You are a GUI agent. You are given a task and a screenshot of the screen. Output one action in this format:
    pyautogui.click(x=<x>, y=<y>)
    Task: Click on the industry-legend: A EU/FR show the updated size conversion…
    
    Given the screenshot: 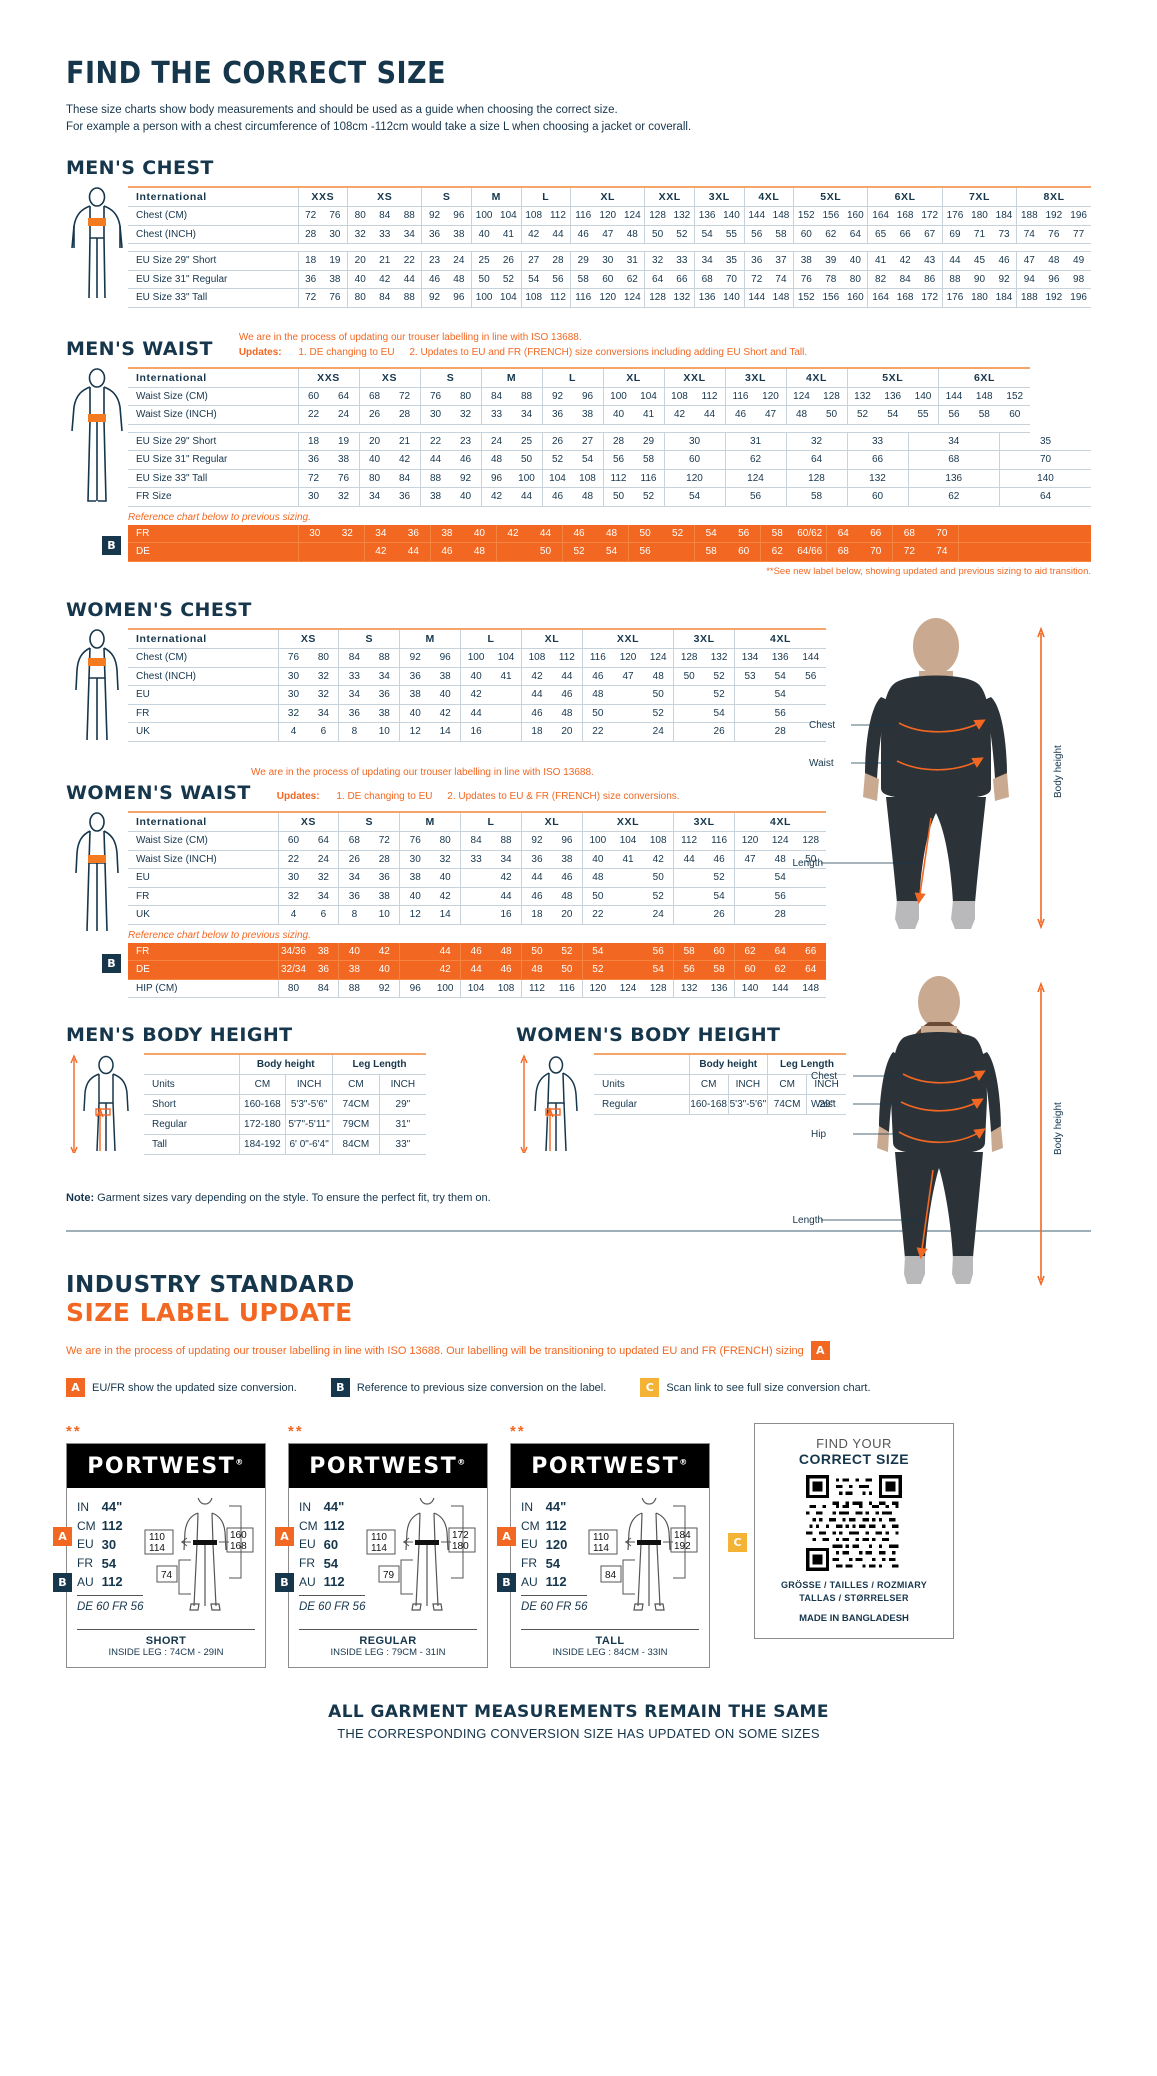 What is the action you would take?
    pyautogui.click(x=578, y=1388)
    